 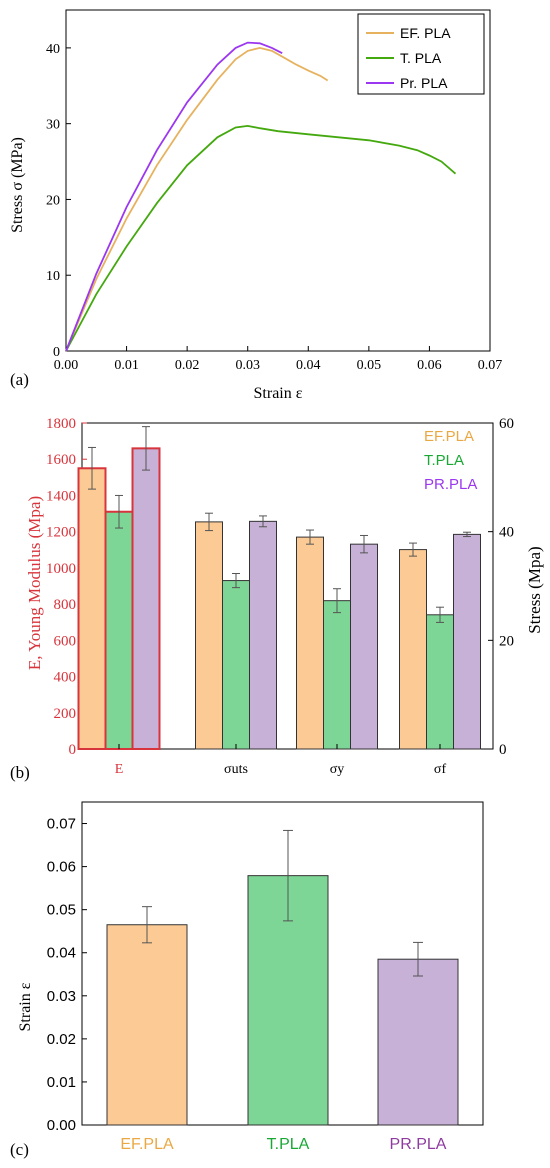 I want to click on series-line-t-pla, so click(x=261, y=238).